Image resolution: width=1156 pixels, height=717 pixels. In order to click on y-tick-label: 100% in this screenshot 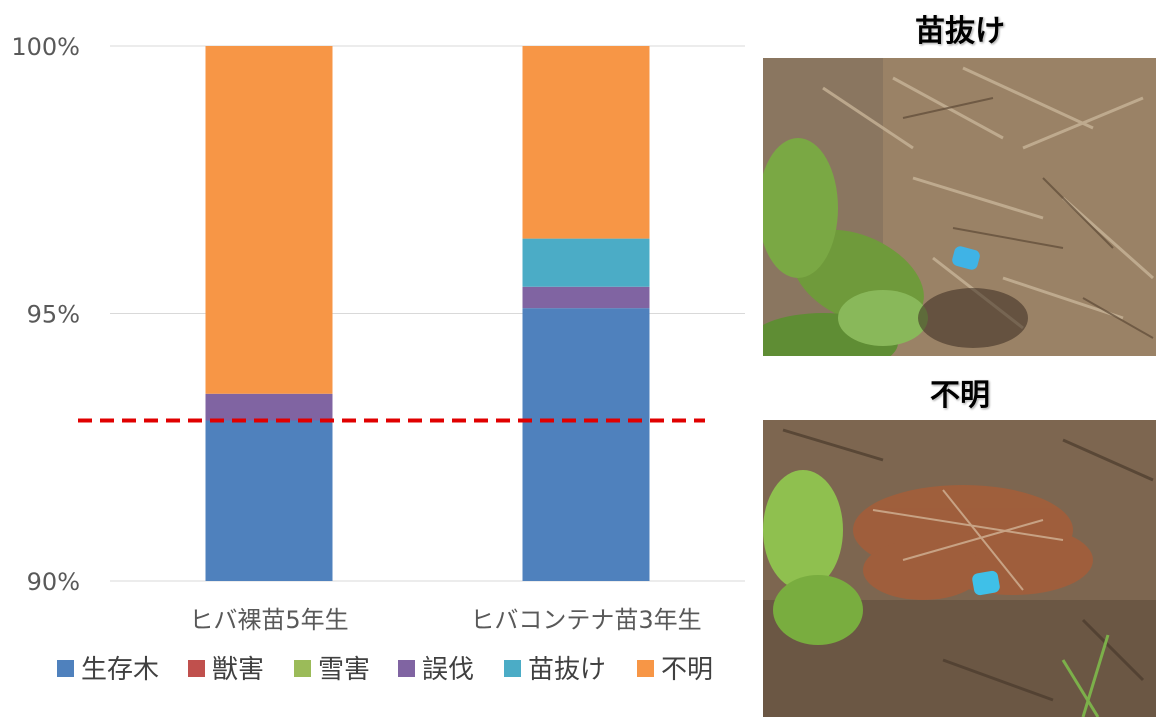, I will do `click(45, 47)`.